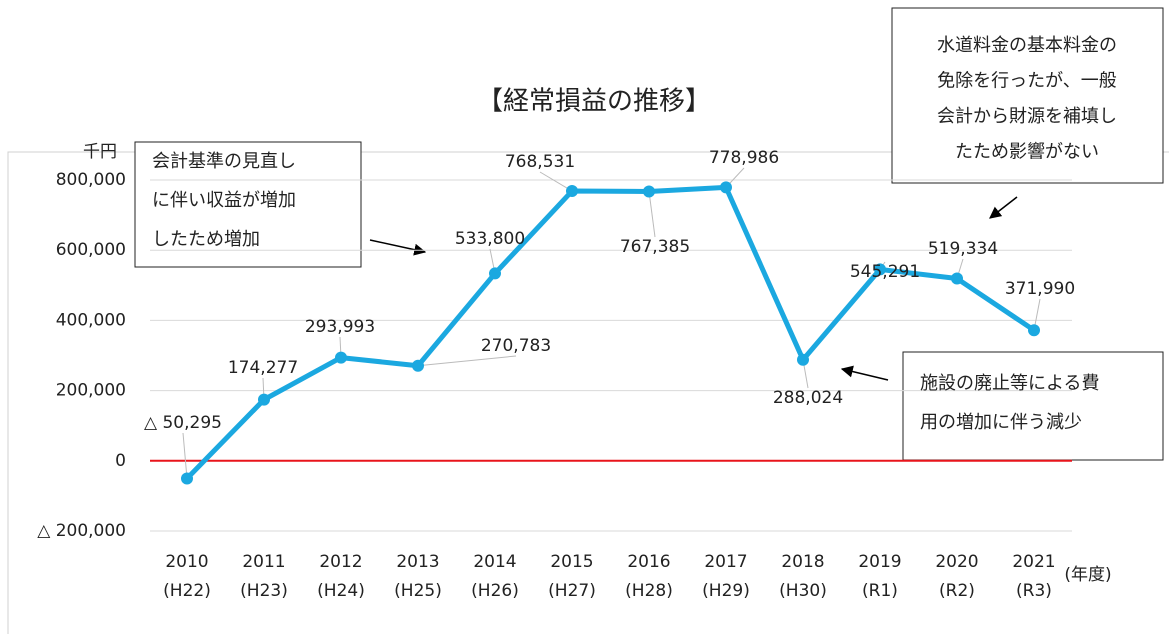 The width and height of the screenshot is (1169, 634). Describe the element at coordinates (1087, 575) in the screenshot. I see `x-unit: (年度)` at that location.